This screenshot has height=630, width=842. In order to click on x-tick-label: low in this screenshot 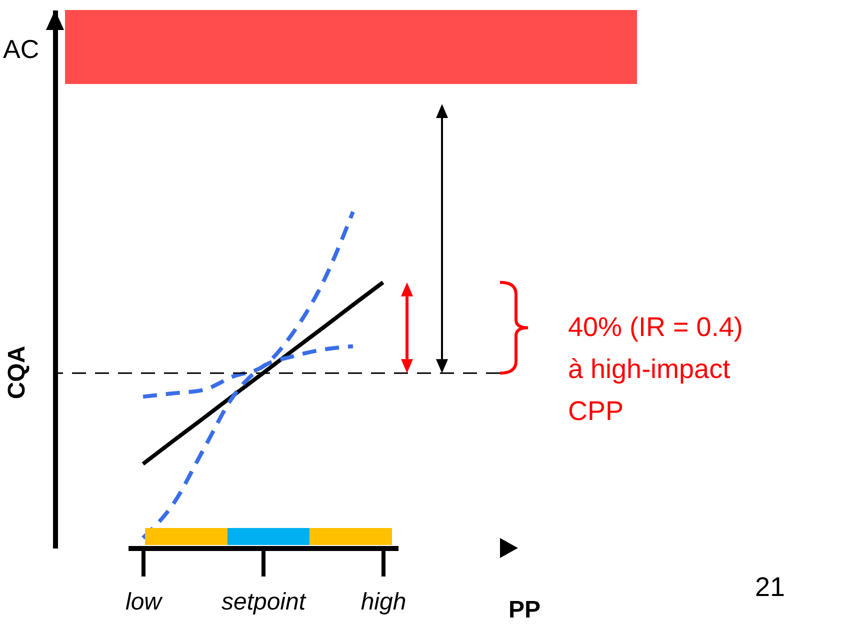, I will do `click(144, 602)`.